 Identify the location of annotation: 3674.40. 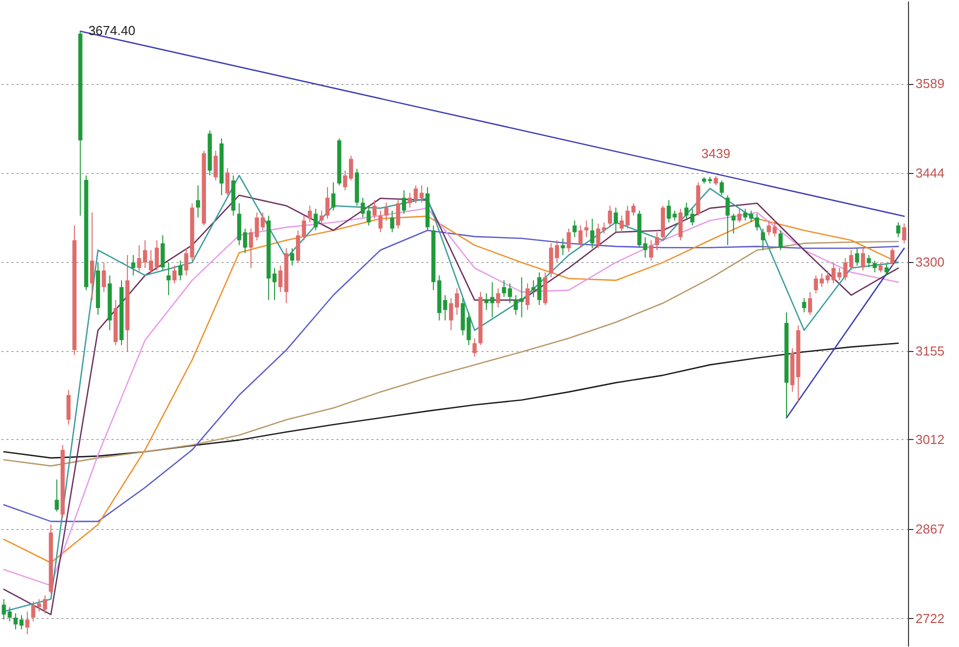
(112, 30).